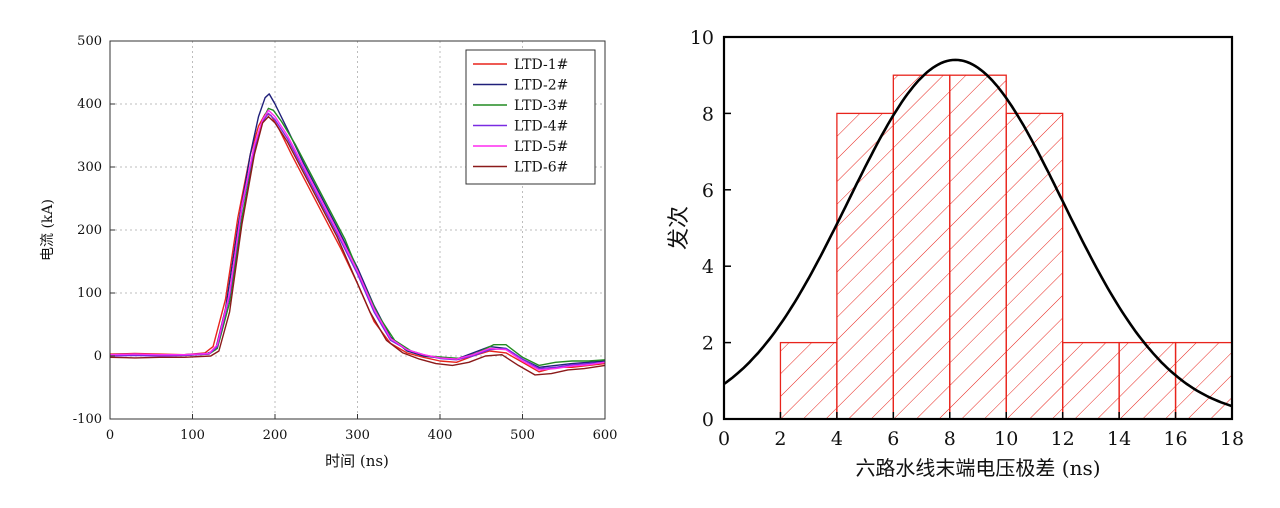  What do you see at coordinates (837, 439) in the screenshot?
I see `right-x-tick-label: 4` at bounding box center [837, 439].